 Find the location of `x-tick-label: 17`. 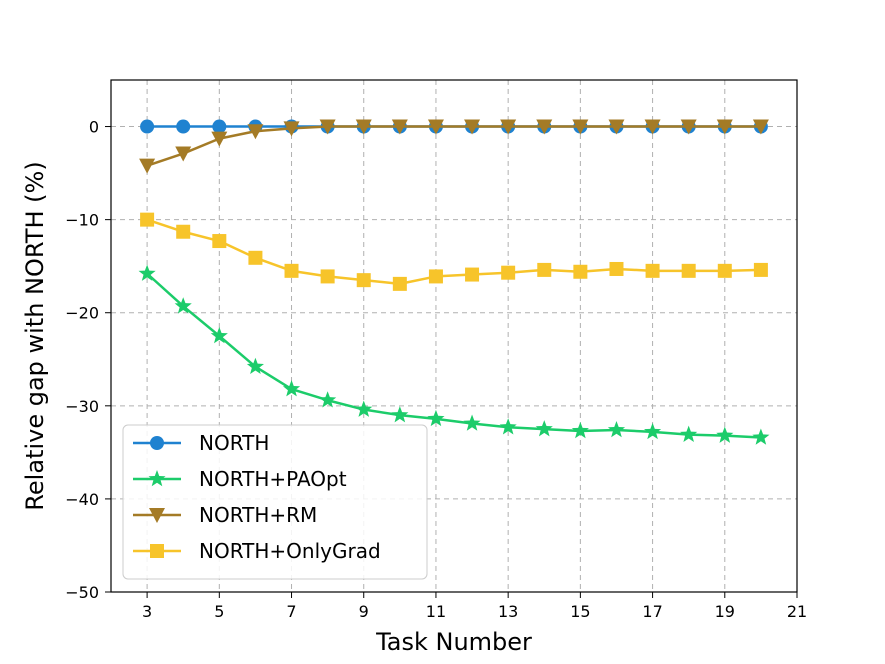

x-tick-label: 17 is located at coordinates (652, 611).